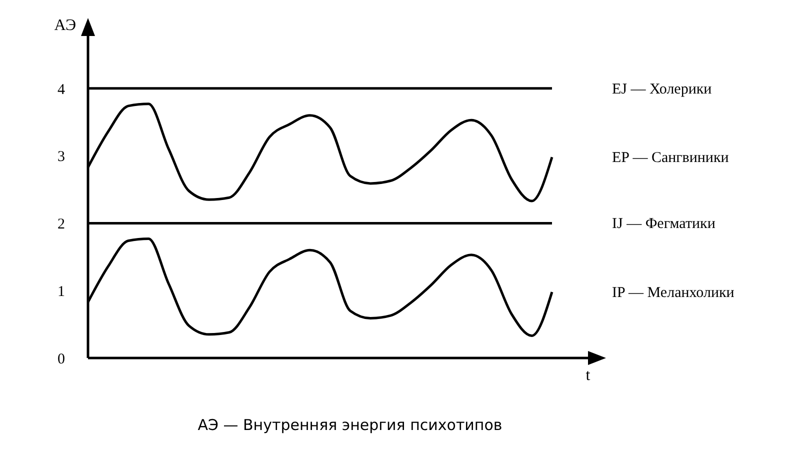  Describe the element at coordinates (62, 90) in the screenshot. I see `y-tick-label: 4` at that location.